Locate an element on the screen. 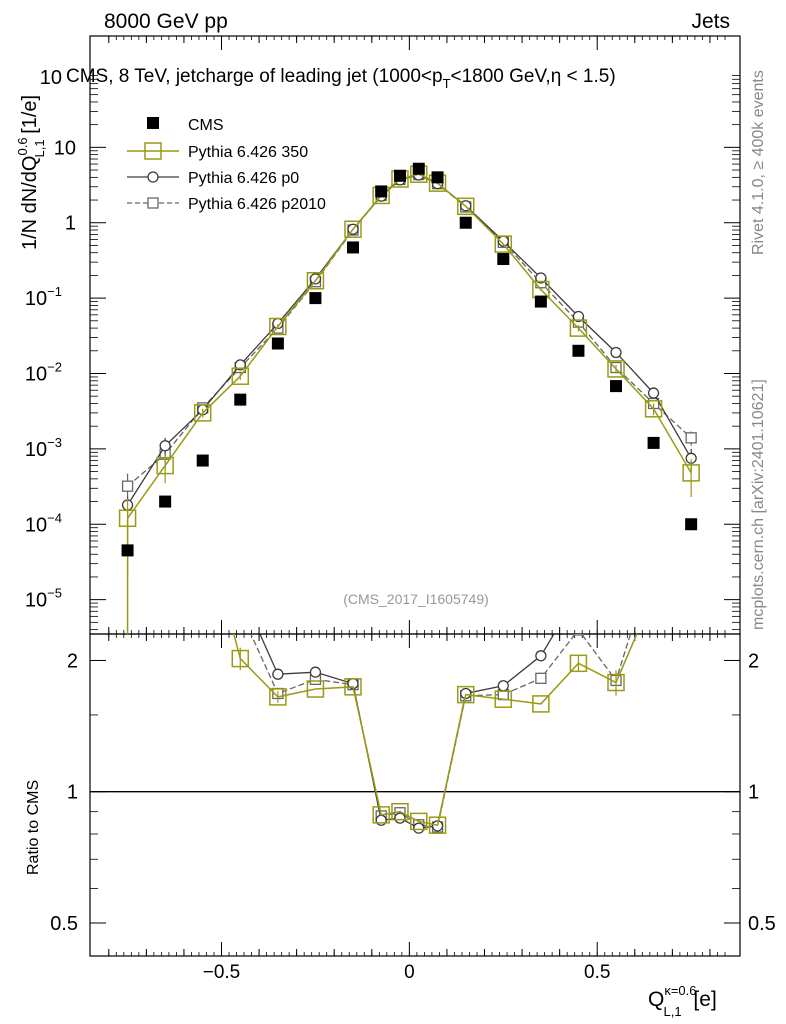 The image size is (786, 1024). x-tick-label: 0.5 is located at coordinates (597, 972).